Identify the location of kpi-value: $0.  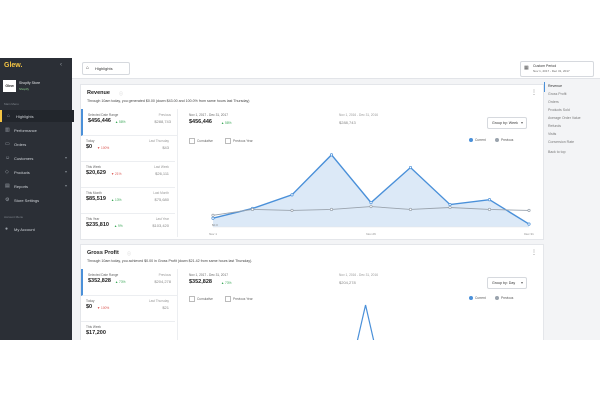
(89, 147).